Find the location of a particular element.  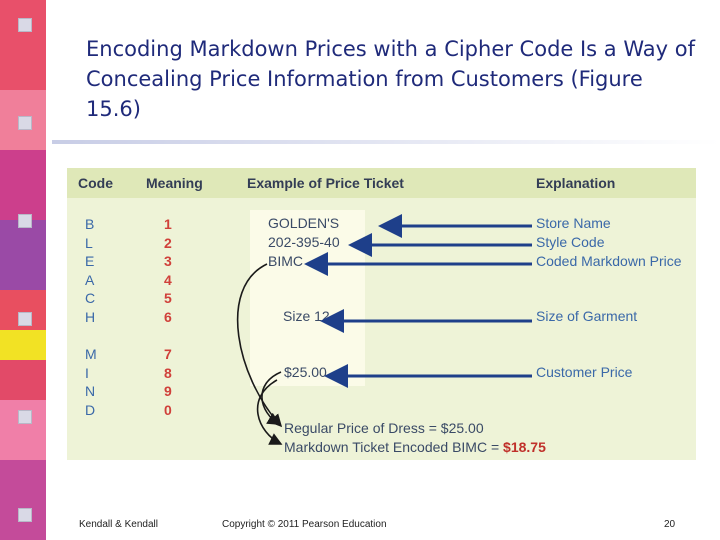

code-digit: 2 is located at coordinates (168, 242).